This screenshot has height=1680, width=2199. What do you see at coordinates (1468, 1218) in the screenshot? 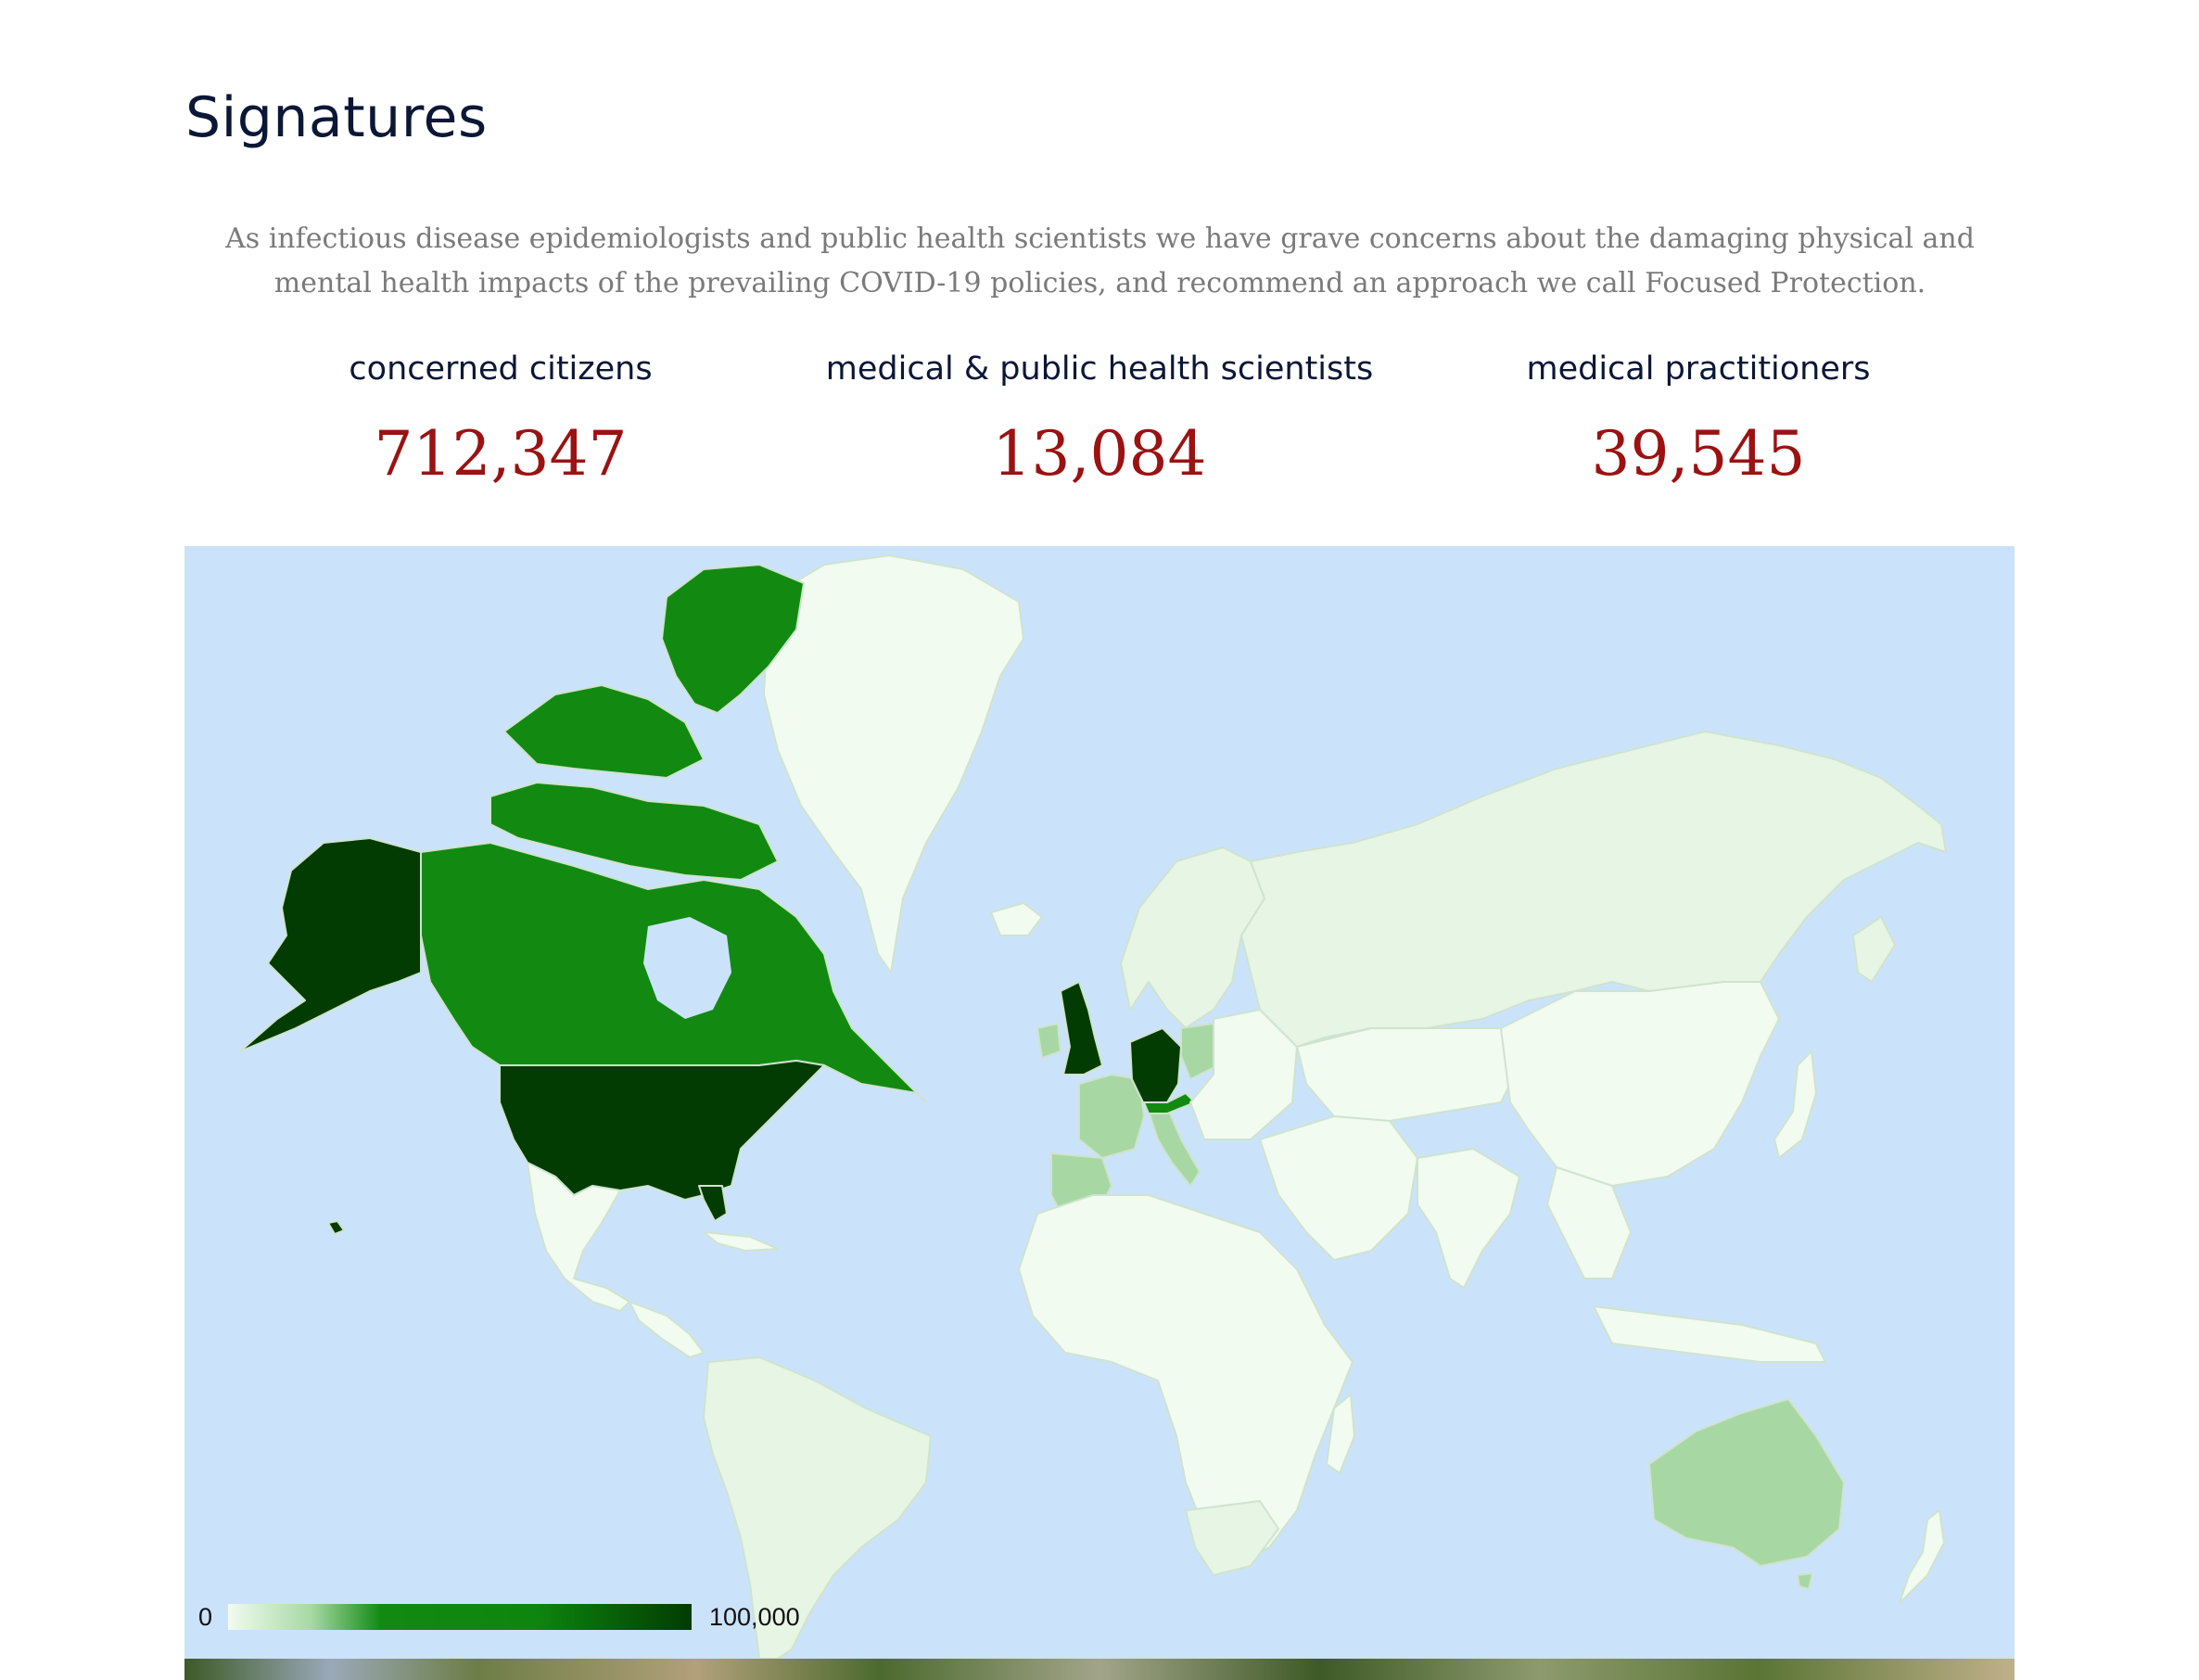
I see `country-india` at bounding box center [1468, 1218].